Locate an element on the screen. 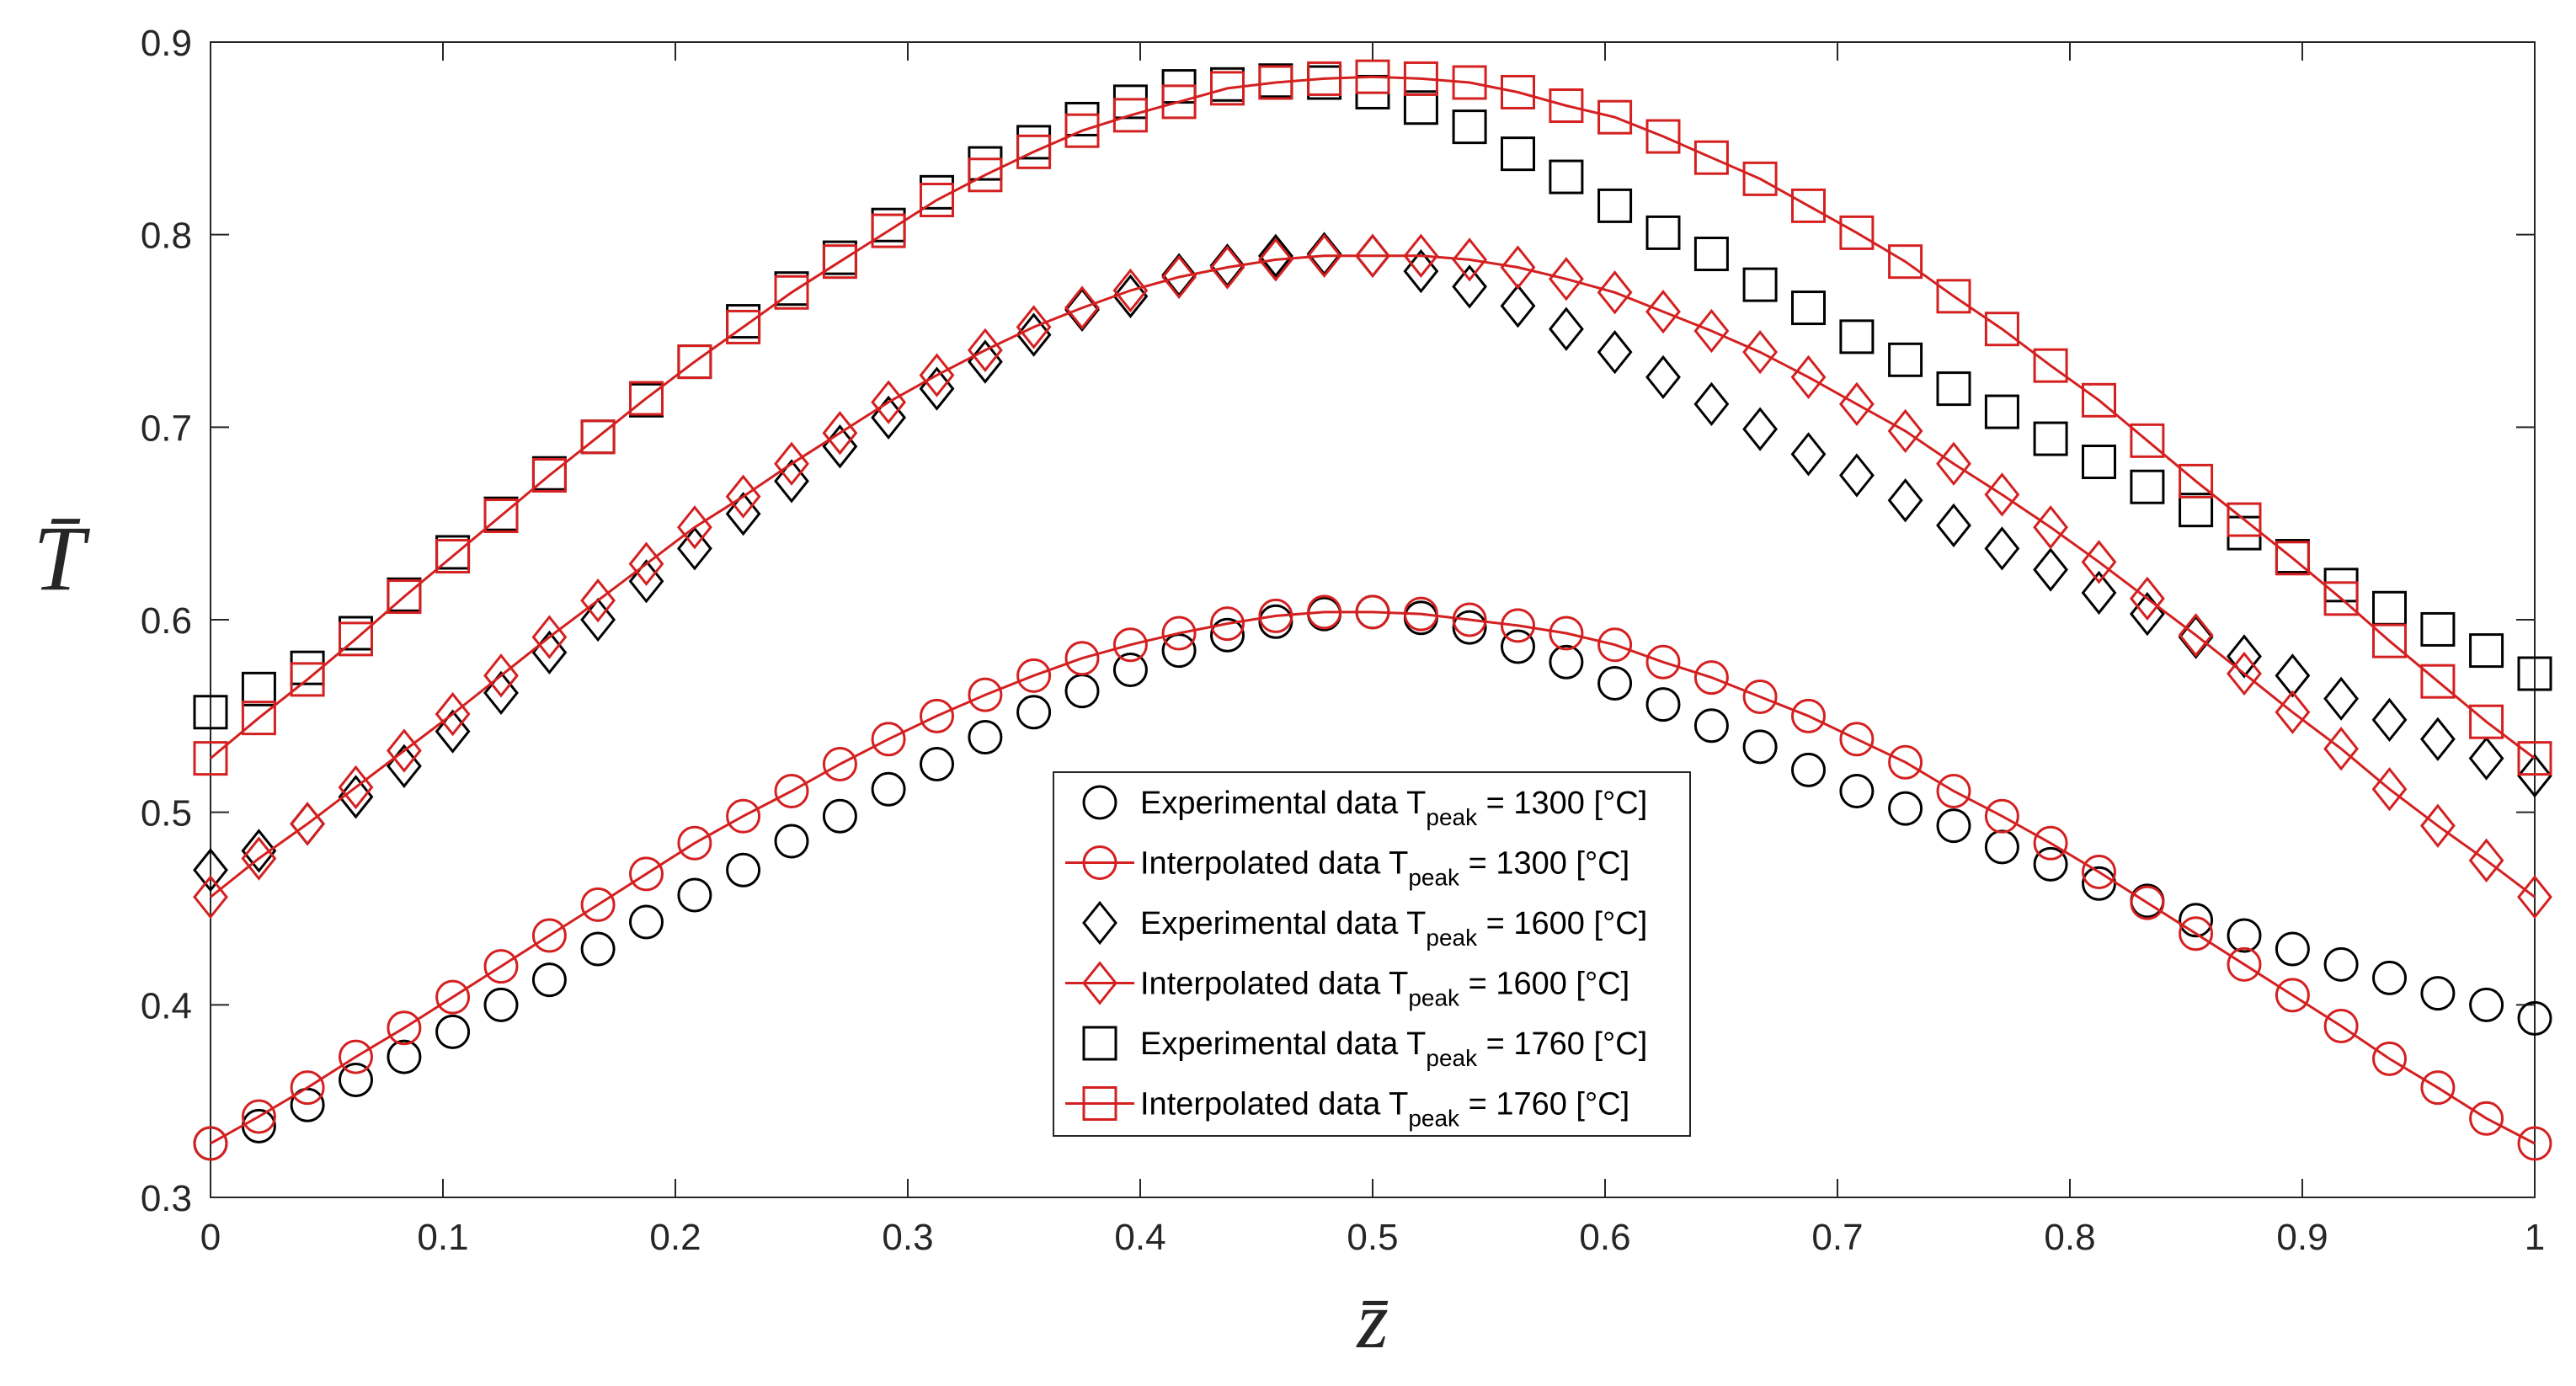 Image resolution: width=2576 pixels, height=1386 pixels. x-axis-title: z̄ is located at coordinates (1372, 1320).